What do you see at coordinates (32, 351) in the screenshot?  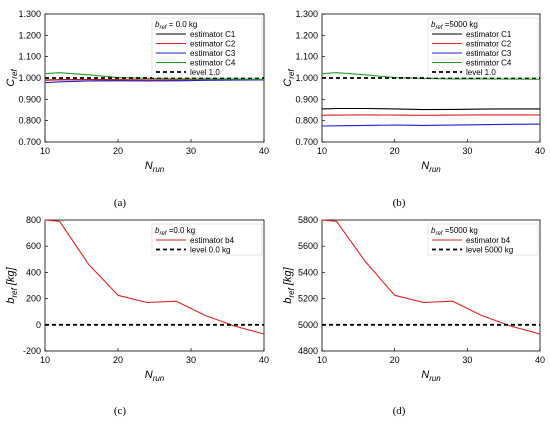 I see `y-tick-label: -200` at bounding box center [32, 351].